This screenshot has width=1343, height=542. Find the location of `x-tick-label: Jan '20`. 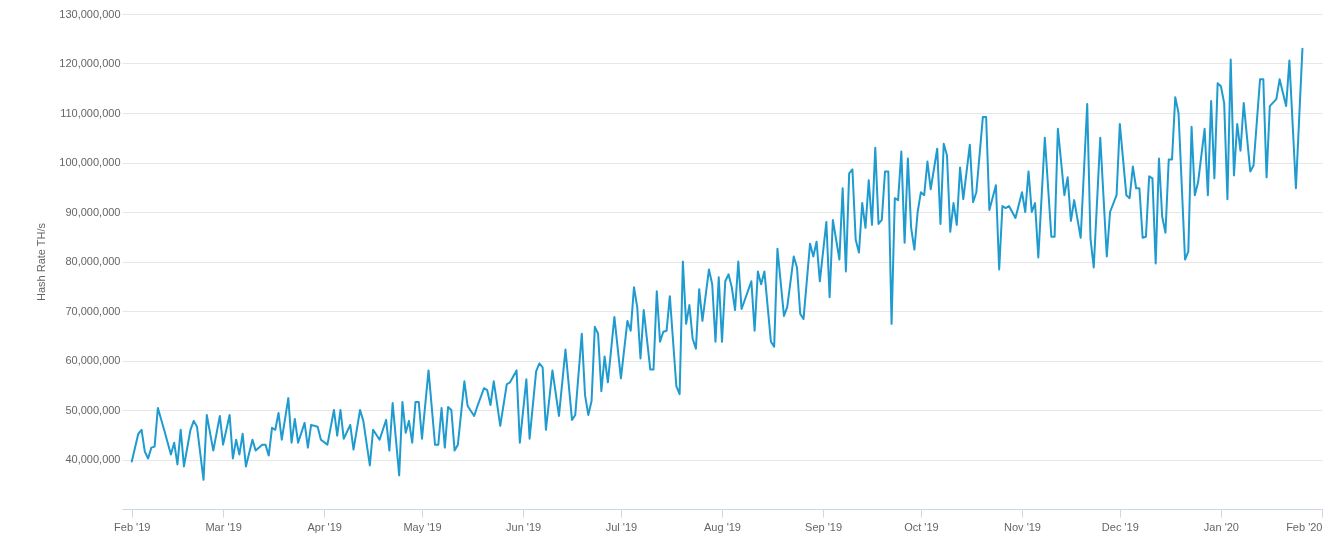

x-tick-label: Jan '20 is located at coordinates (1221, 526).